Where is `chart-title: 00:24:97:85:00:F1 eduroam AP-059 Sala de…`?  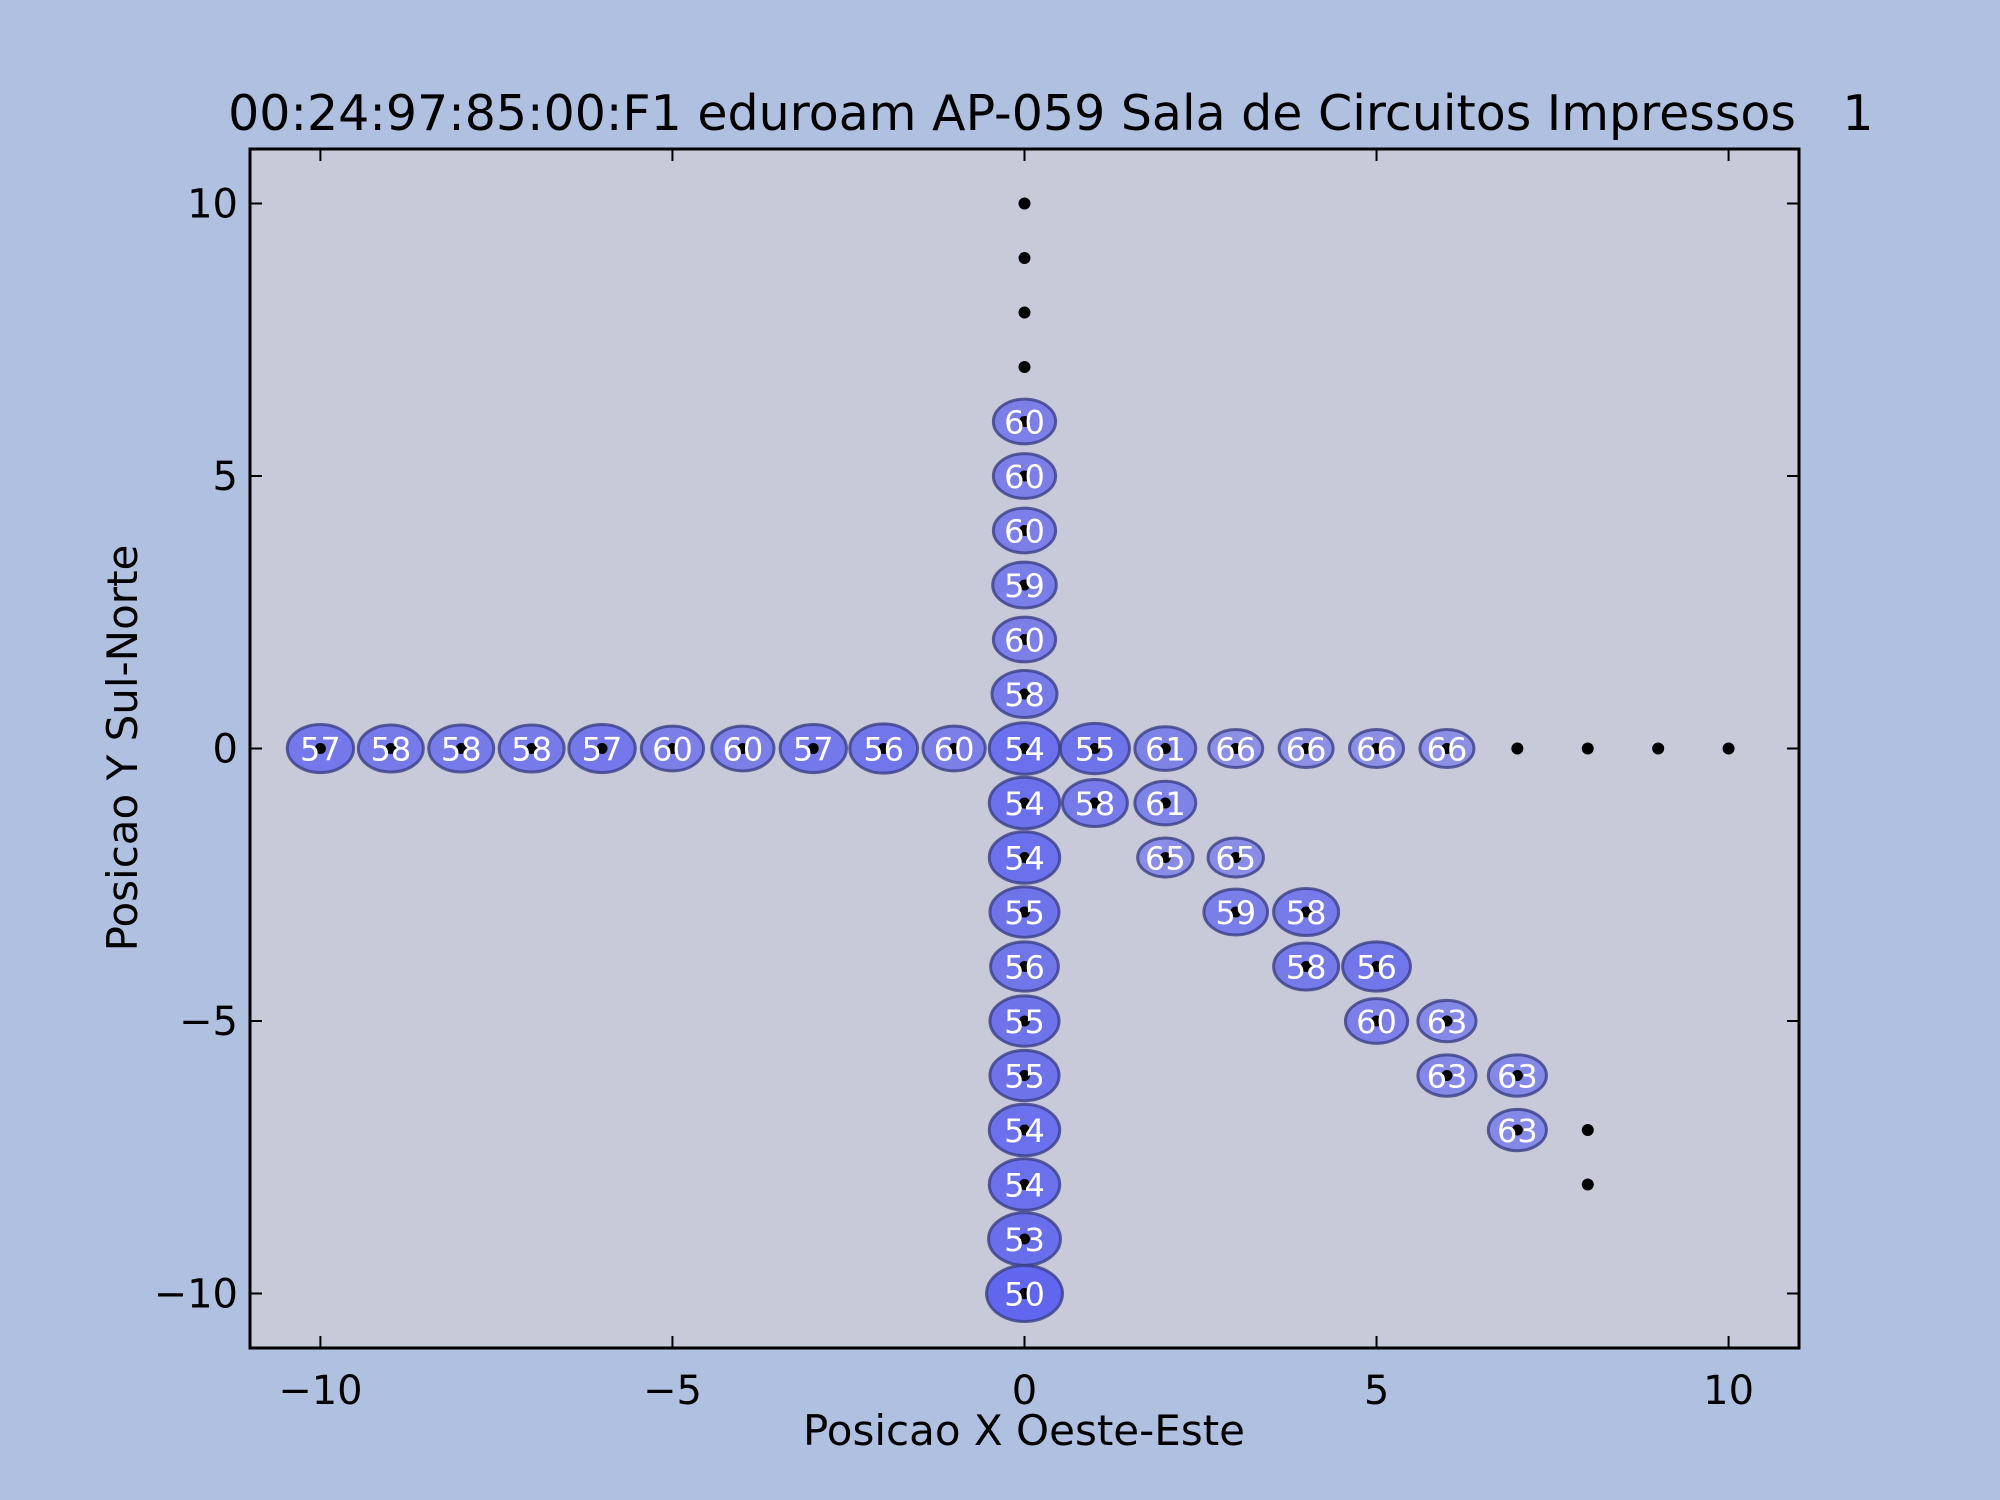 chart-title: 00:24:97:85:00:F1 eduroam AP-059 Sala de… is located at coordinates (1012, 113).